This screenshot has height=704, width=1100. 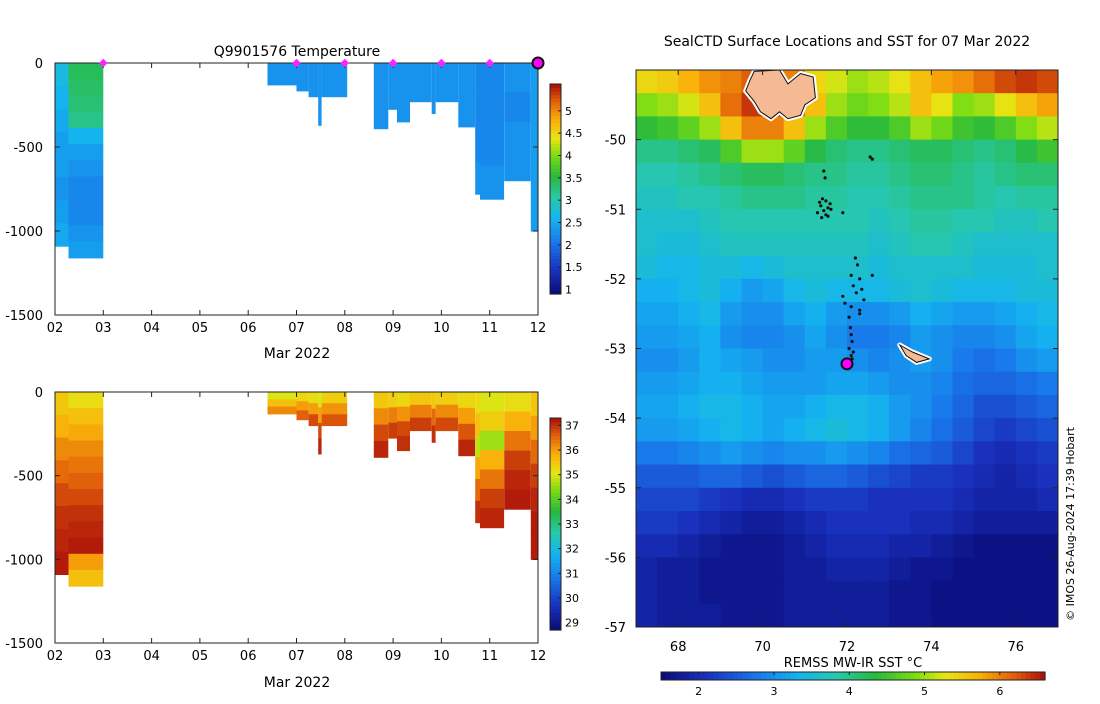 I want to click on y-tick-label: -50, so click(x=615, y=141).